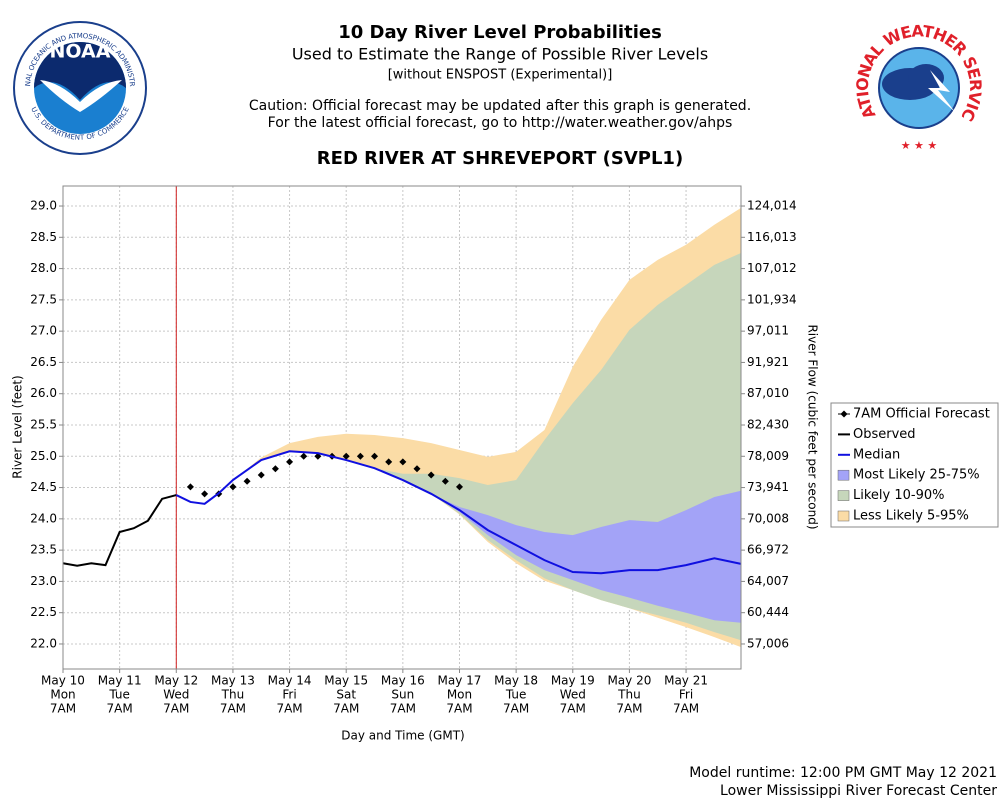 The width and height of the screenshot is (1000, 800). What do you see at coordinates (916, 475) in the screenshot?
I see `legend-label: Most Likely 25-75%` at bounding box center [916, 475].